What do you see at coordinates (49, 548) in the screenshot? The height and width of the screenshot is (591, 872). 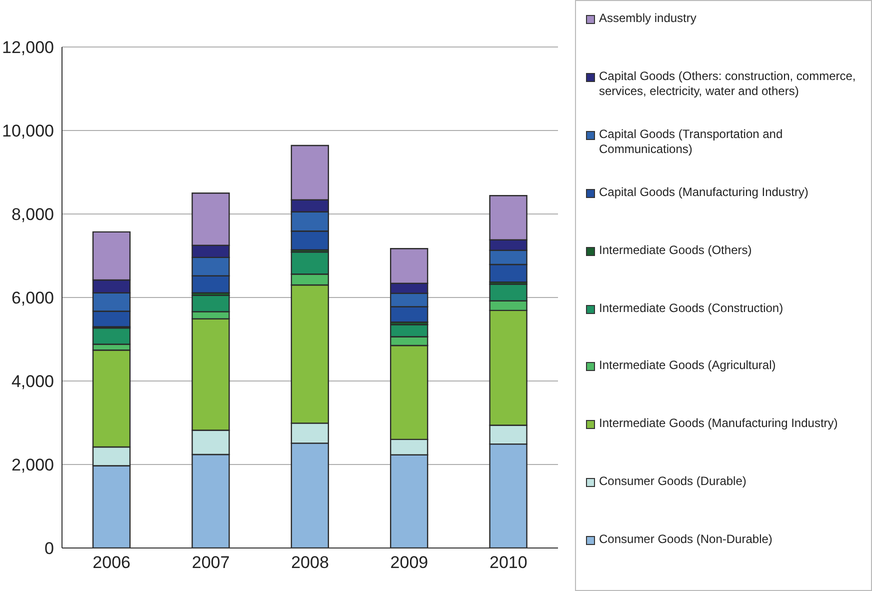 I see `y-tick-label: 0` at bounding box center [49, 548].